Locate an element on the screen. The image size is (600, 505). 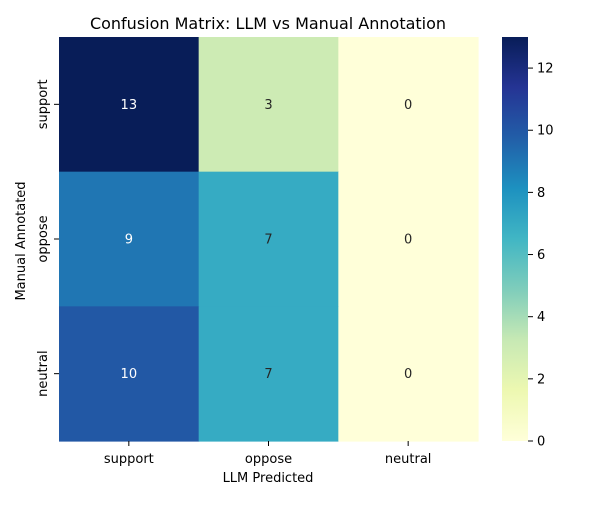
colorbar-tick-label: 2 is located at coordinates (541, 379).